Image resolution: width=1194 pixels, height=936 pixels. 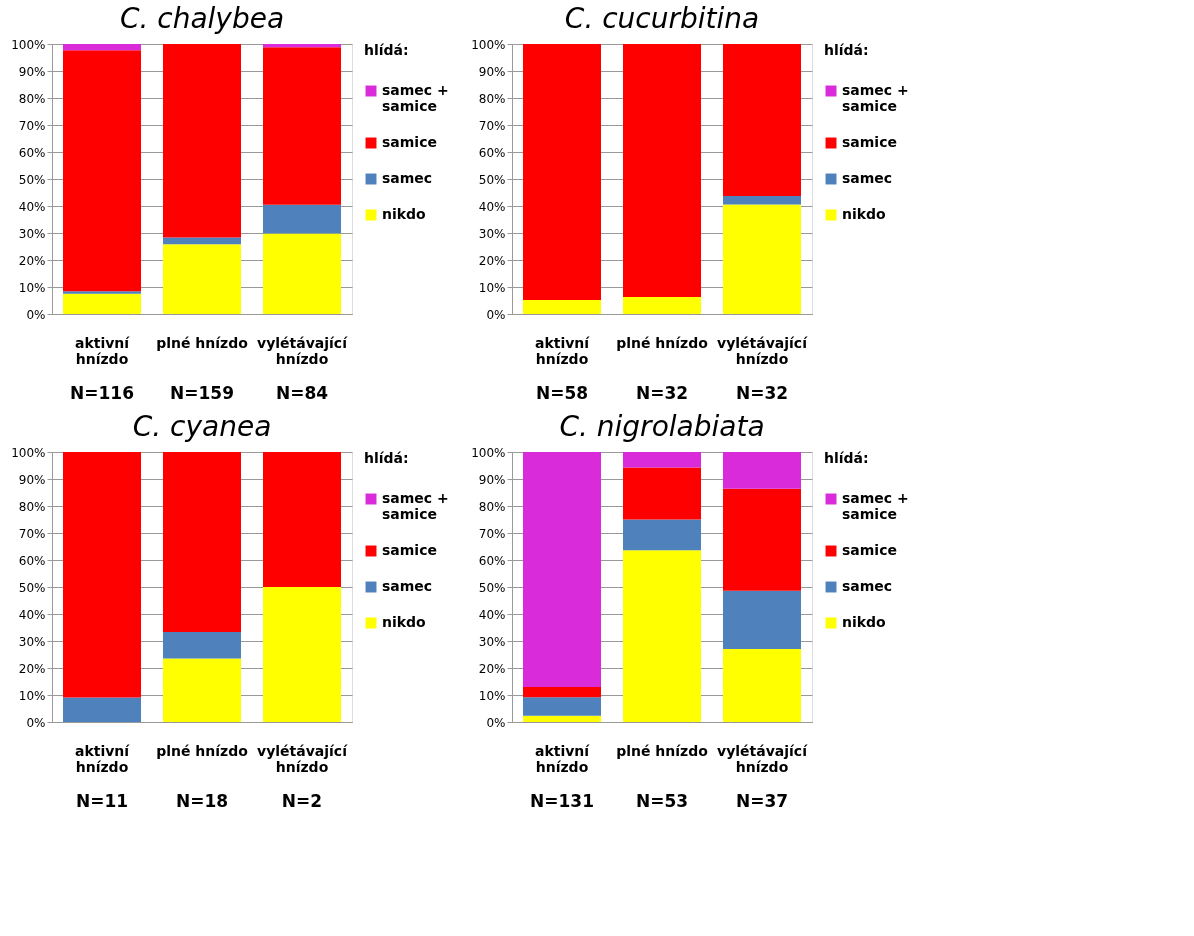 What do you see at coordinates (762, 801) in the screenshot?
I see `text: N=37` at bounding box center [762, 801].